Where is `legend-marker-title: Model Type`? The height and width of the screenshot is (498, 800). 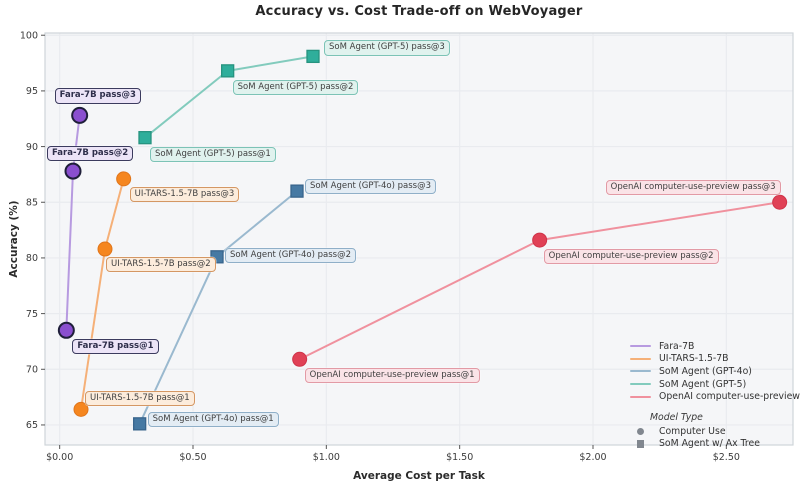 legend-marker-title: Model Type is located at coordinates (676, 417).